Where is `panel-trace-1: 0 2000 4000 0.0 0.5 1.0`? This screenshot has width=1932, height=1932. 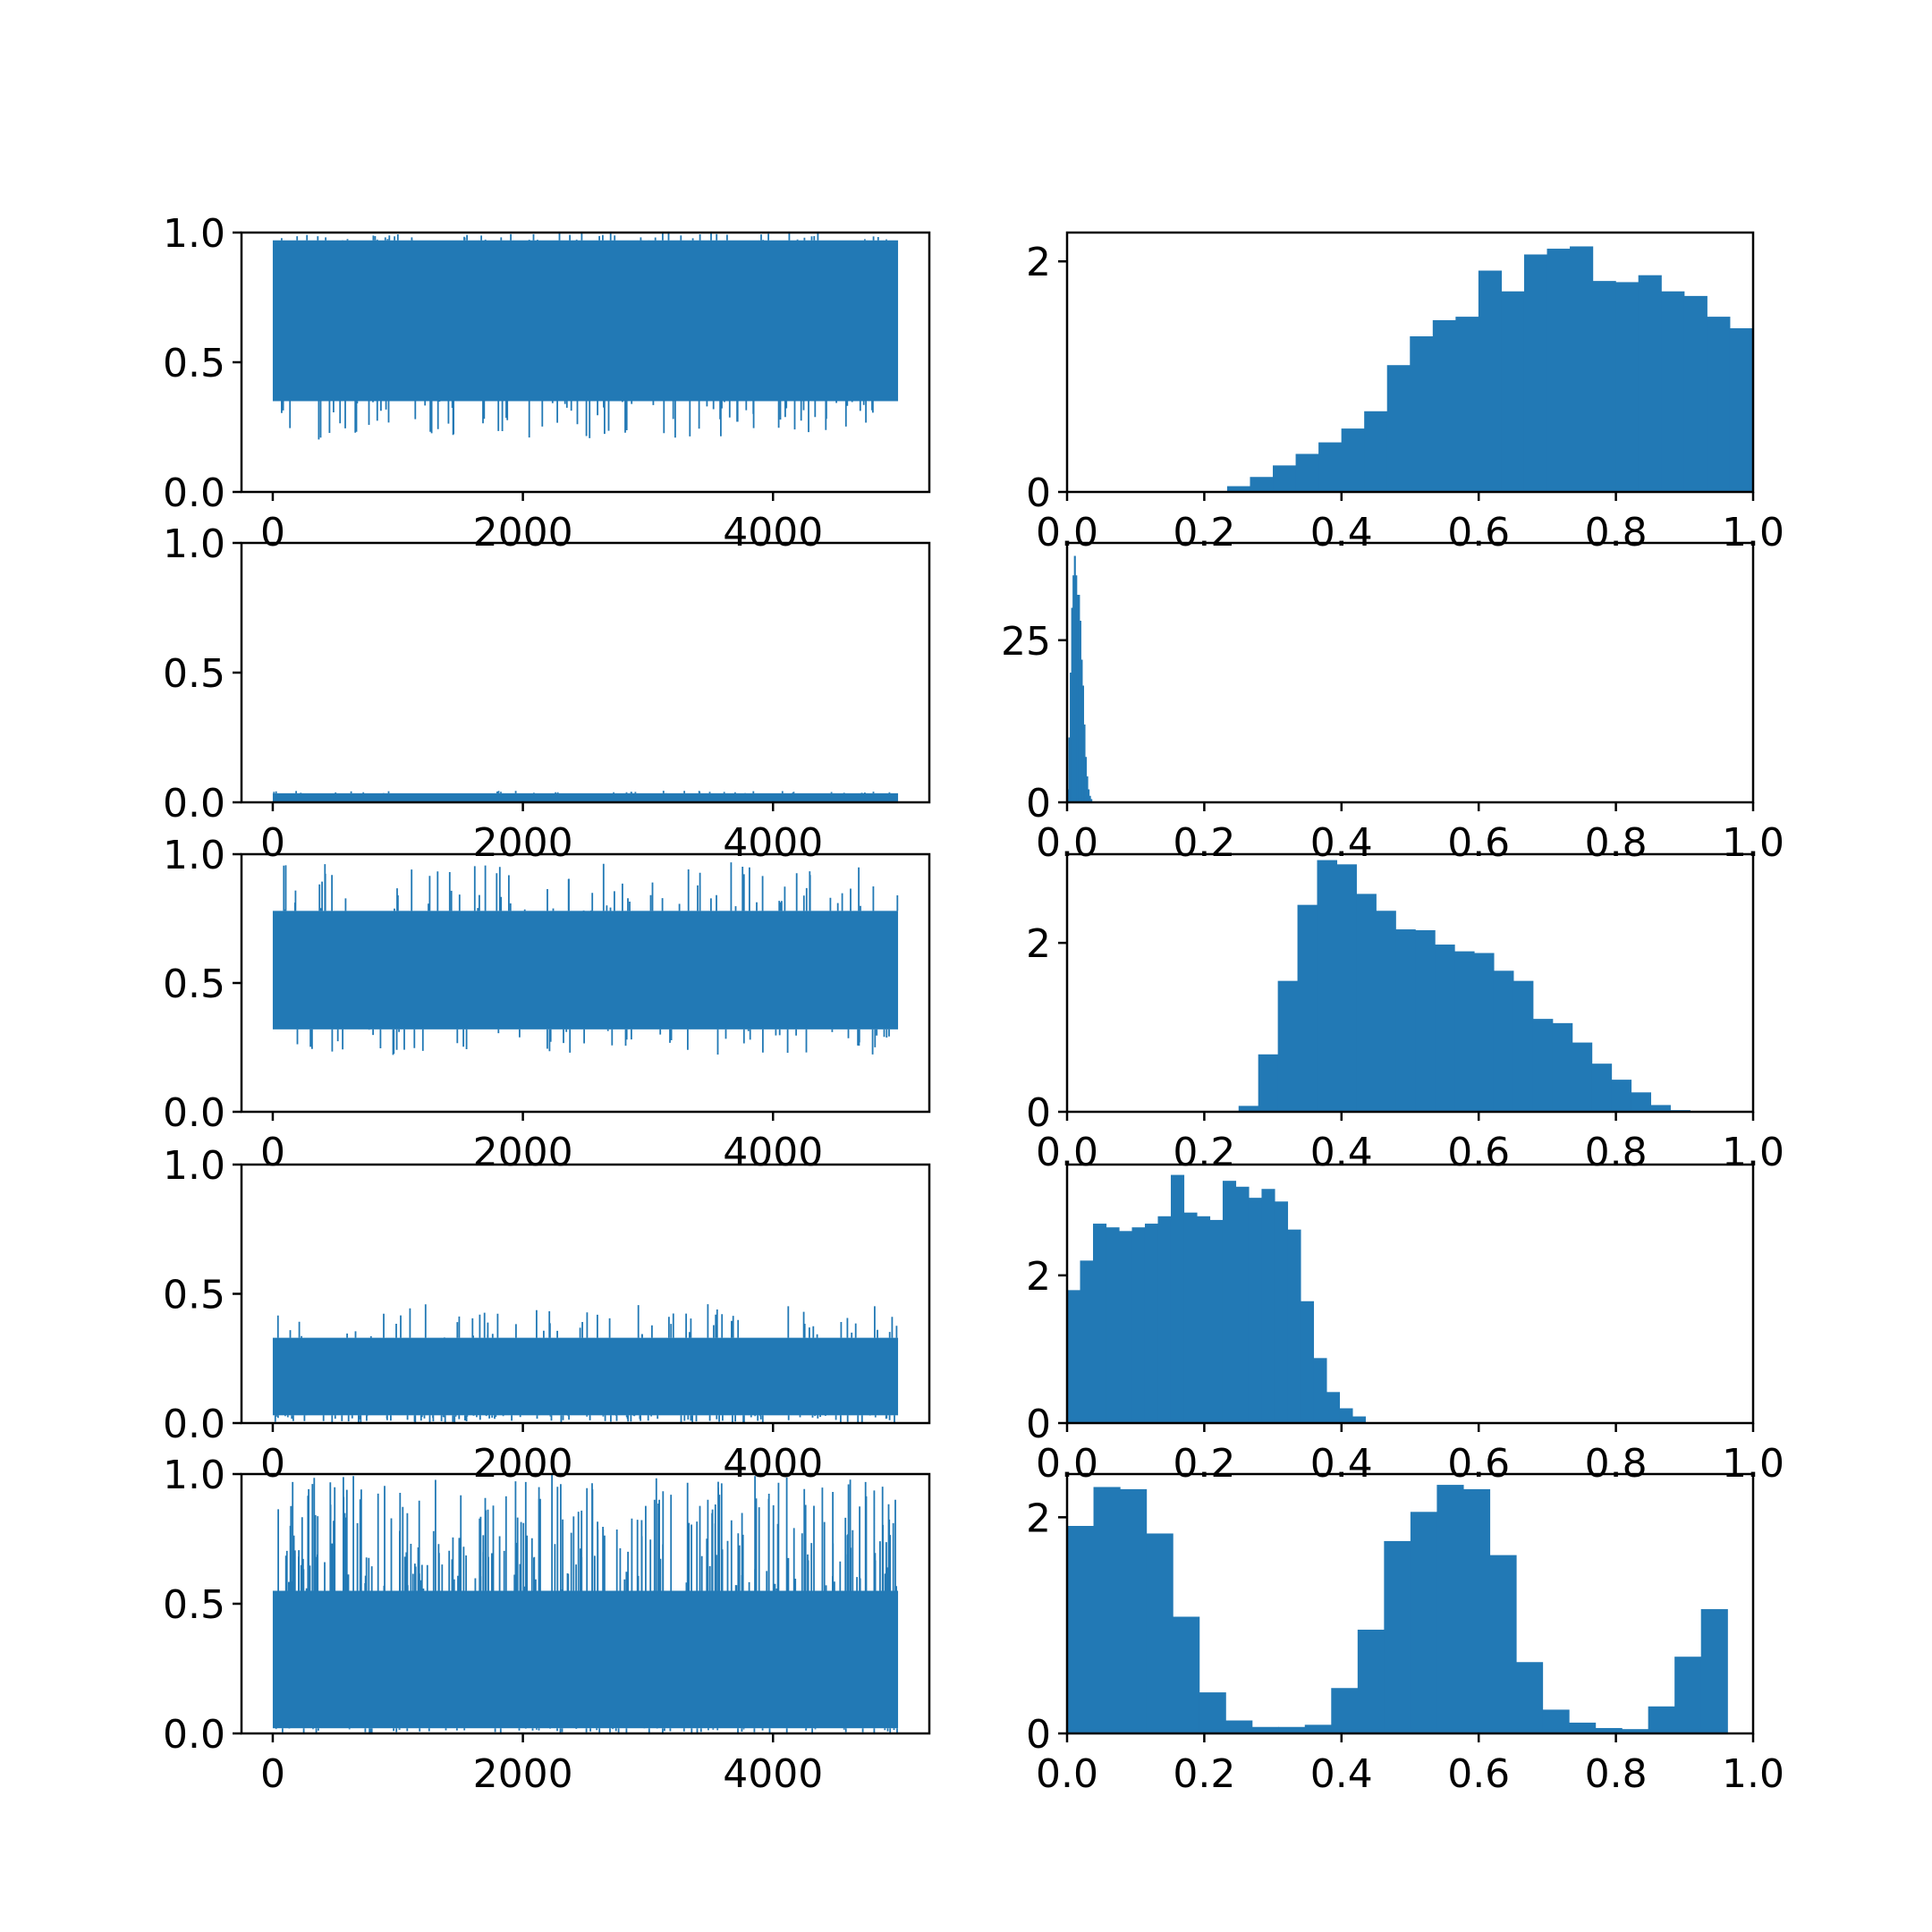
panel-trace-1: 0 2000 4000 0.0 0.5 1.0 is located at coordinates (547, 383).